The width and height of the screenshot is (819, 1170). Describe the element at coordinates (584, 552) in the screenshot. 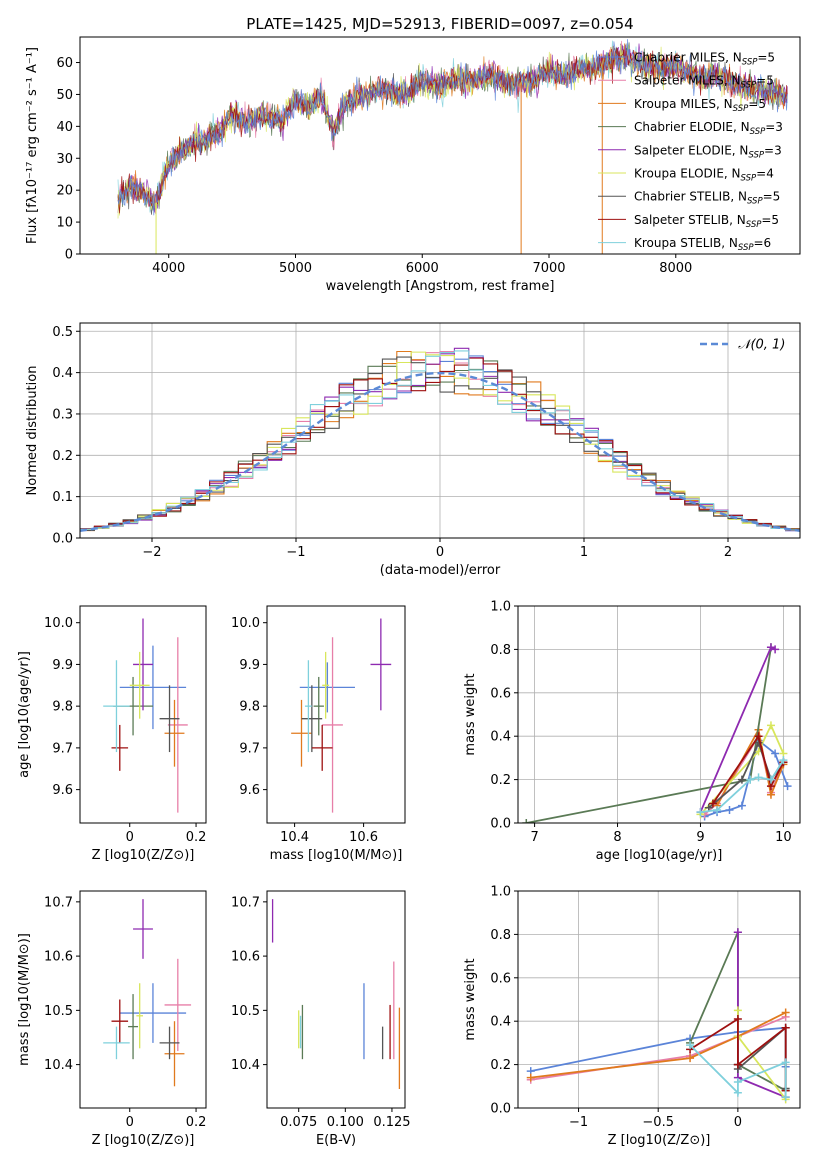

I see `x-tick-label: 1` at that location.